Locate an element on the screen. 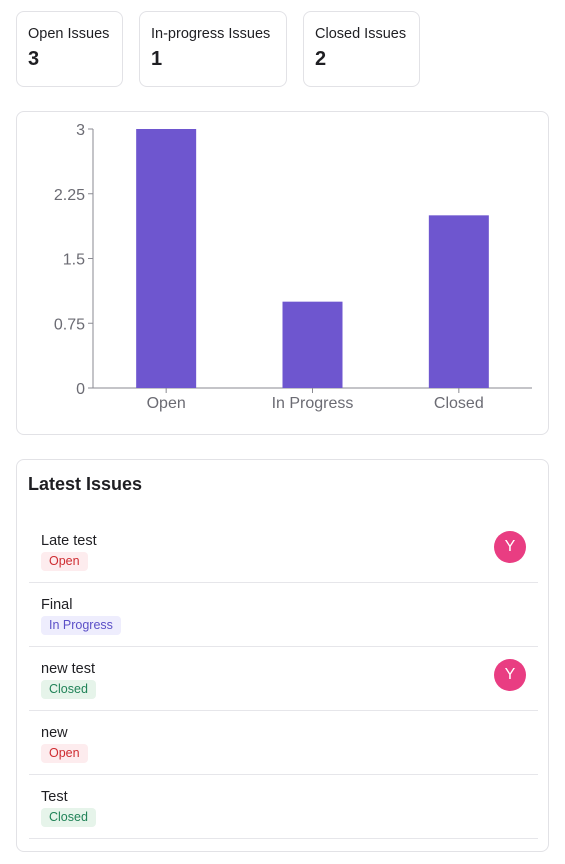  y-tick-label: 0.75 is located at coordinates (69, 324).